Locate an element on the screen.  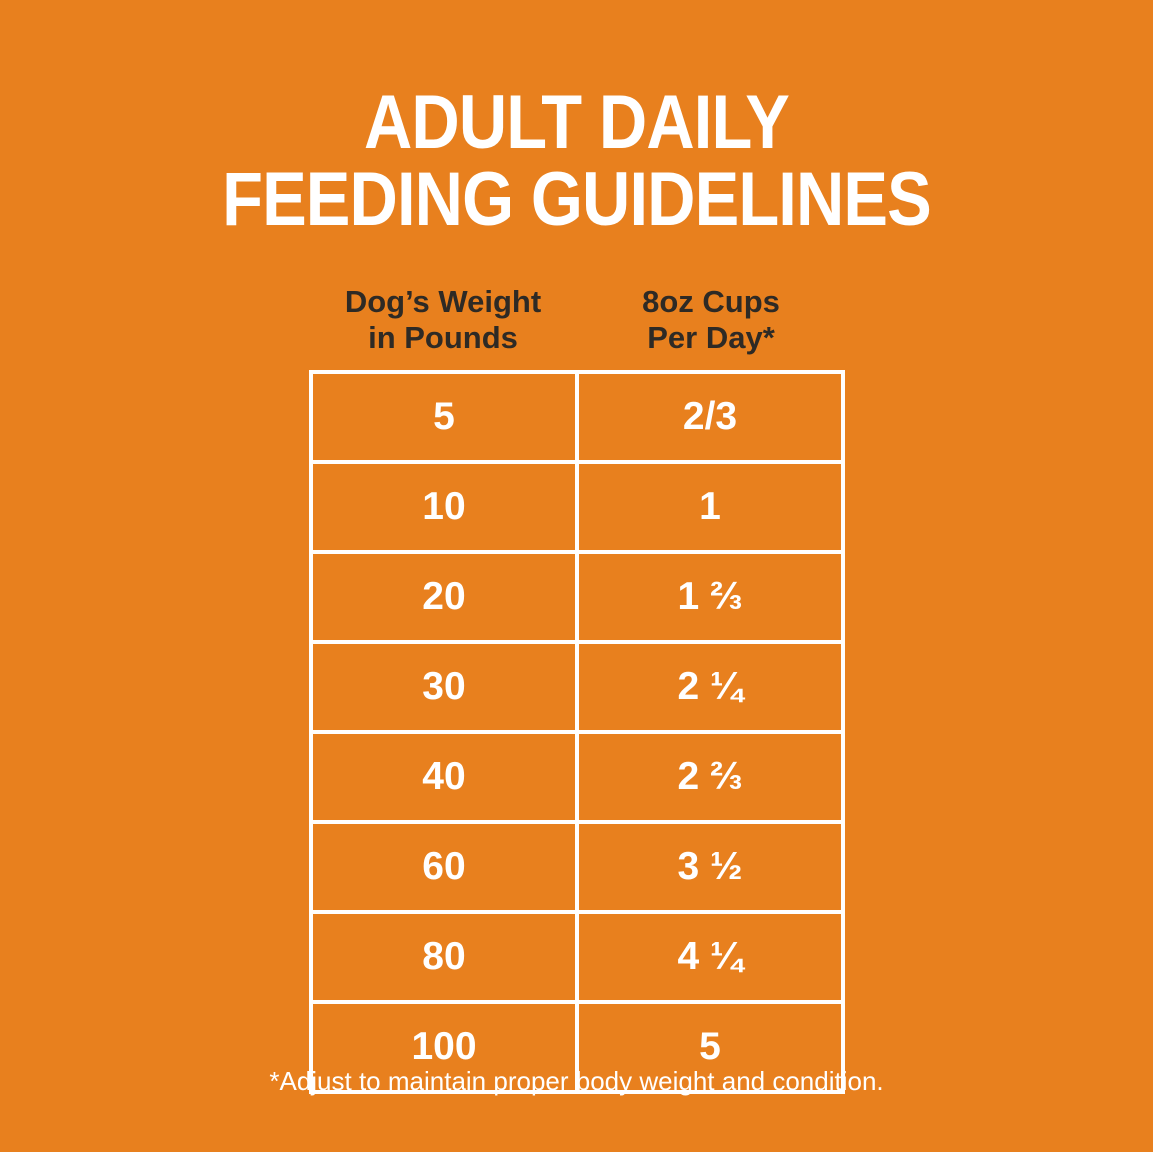
weight-cell: 80 is located at coordinates (444, 957).